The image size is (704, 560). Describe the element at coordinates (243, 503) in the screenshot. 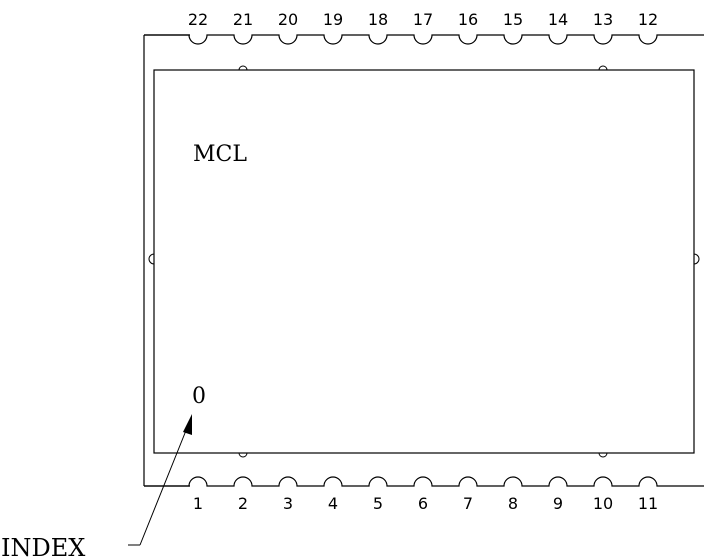

I see `bottom-pin-label-2: 2` at that location.